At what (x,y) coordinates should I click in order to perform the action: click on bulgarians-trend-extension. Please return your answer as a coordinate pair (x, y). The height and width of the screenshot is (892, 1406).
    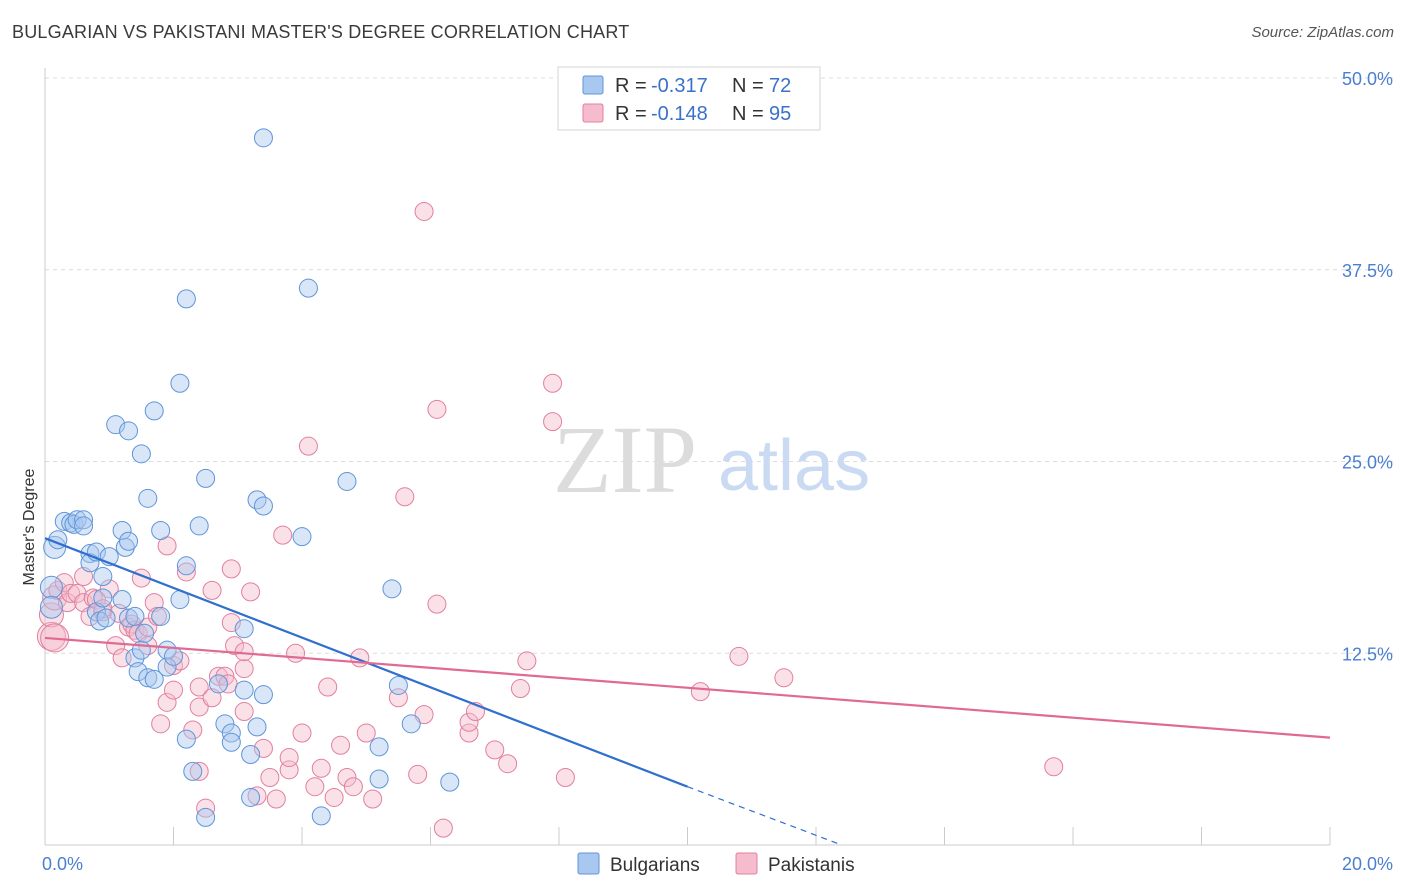
    Looking at the image, I should click on (764, 816).